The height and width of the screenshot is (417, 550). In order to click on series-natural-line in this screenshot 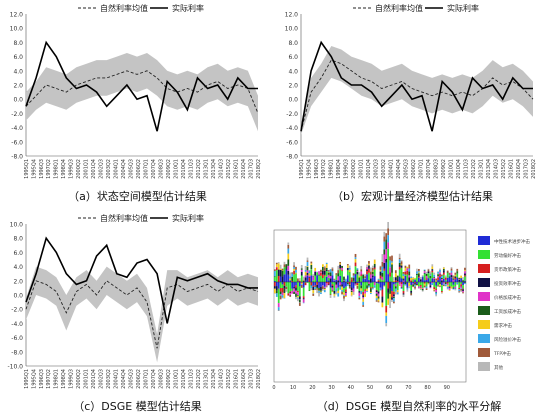, I will do `click(417, 95)`.